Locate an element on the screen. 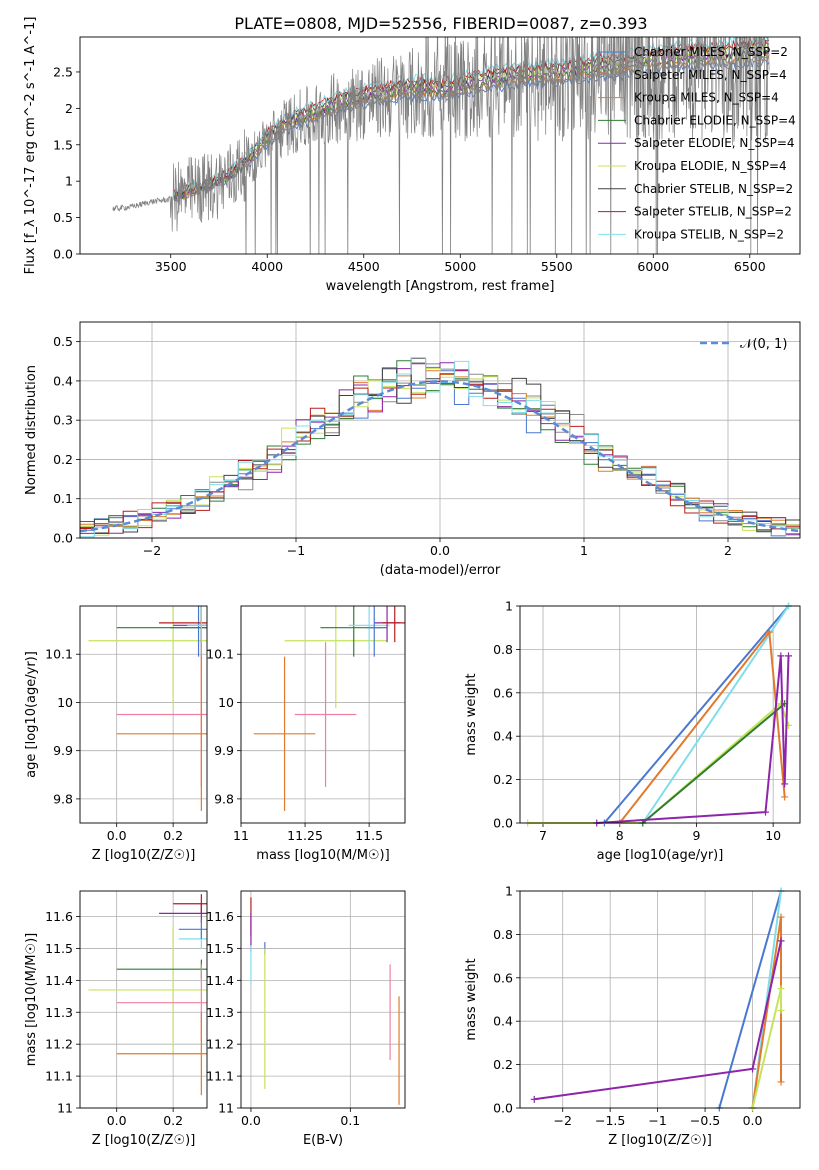 The width and height of the screenshot is (819, 1170). y-tick-label: 9.8 is located at coordinates (224, 798).